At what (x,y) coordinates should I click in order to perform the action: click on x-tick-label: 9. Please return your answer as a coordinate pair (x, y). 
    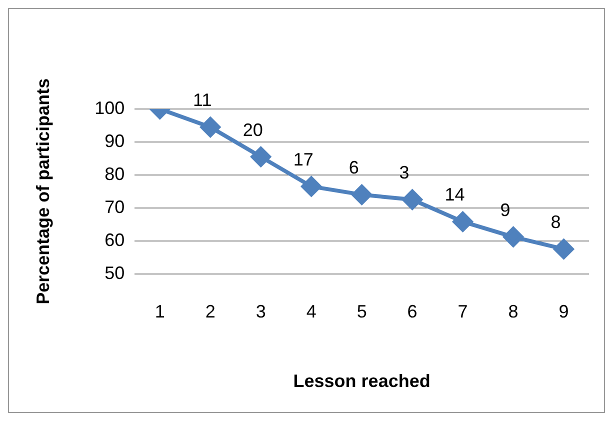
    Looking at the image, I should click on (563, 312).